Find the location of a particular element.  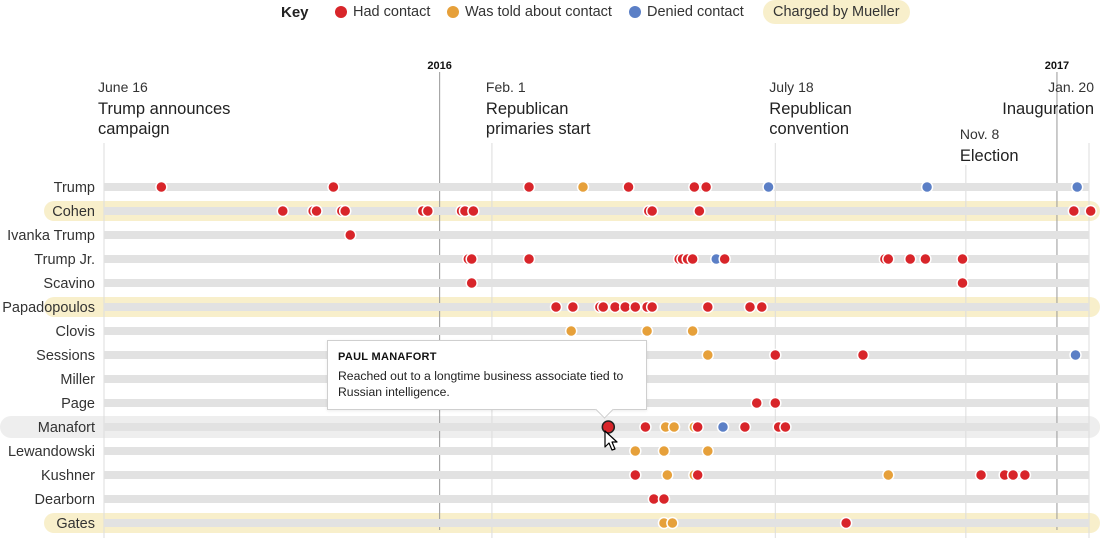

milestone-title: primaries start is located at coordinates (538, 129).